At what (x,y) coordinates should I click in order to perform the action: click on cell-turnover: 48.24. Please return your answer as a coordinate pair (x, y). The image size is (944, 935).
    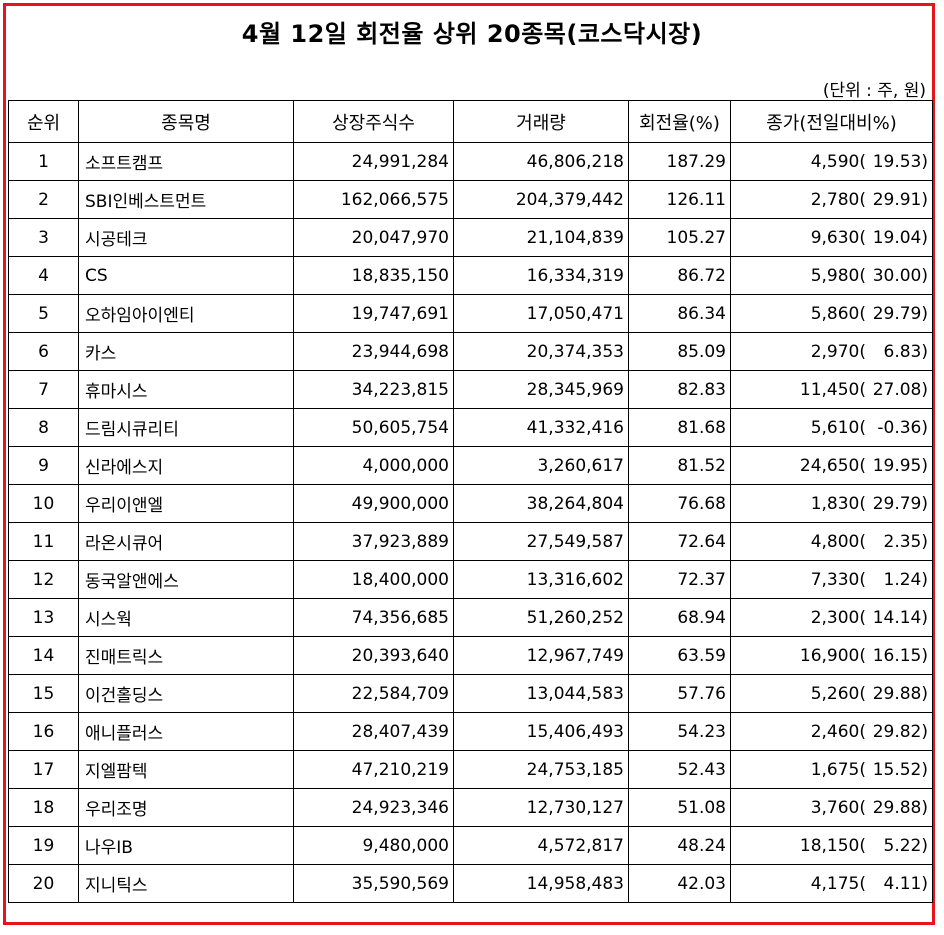
    Looking at the image, I should click on (679, 845).